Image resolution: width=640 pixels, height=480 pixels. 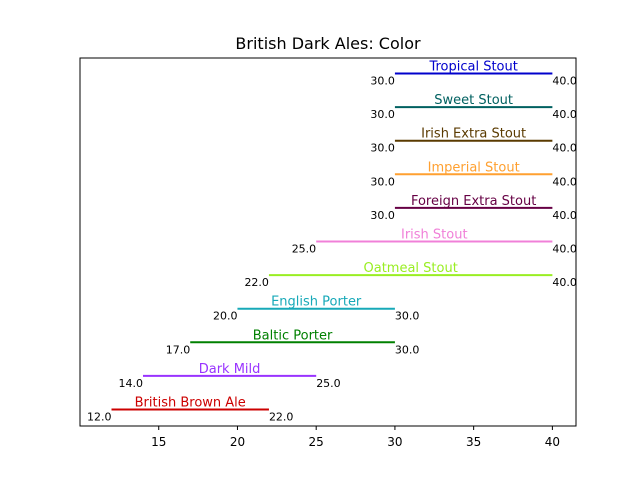 I want to click on range-low-label: 14.0, so click(x=130, y=383).